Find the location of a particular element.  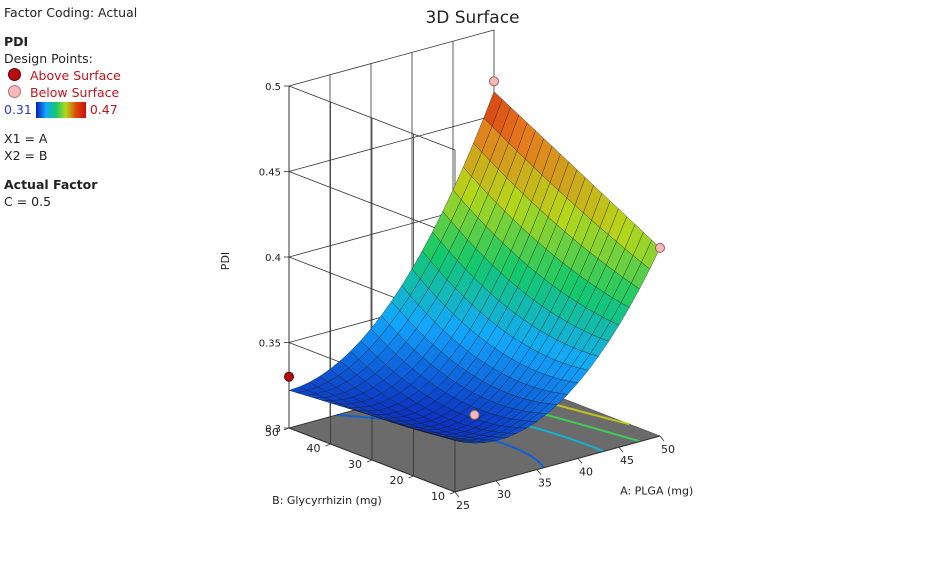

axis-z-tick-label: 0.3 is located at coordinates (273, 429).